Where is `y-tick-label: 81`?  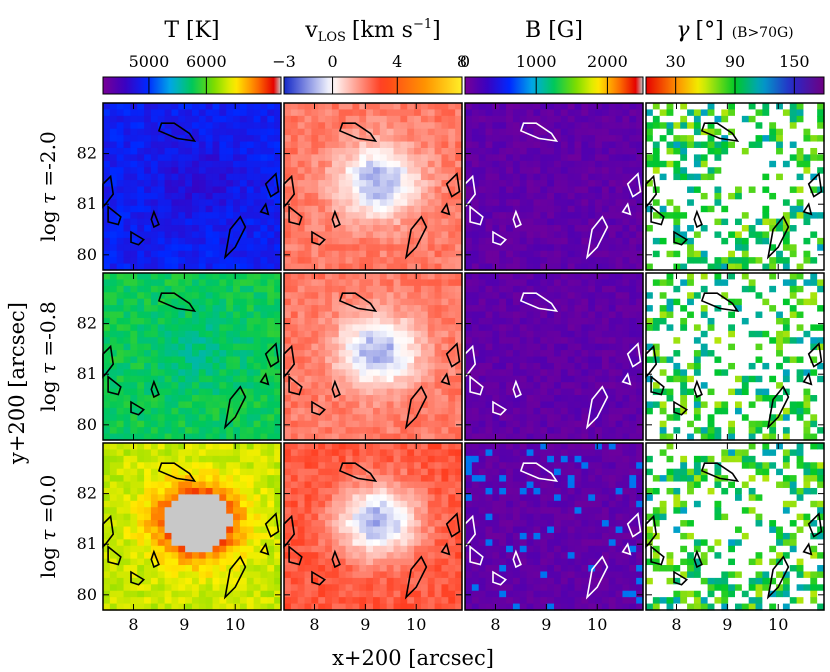 y-tick-label: 81 is located at coordinates (87, 203).